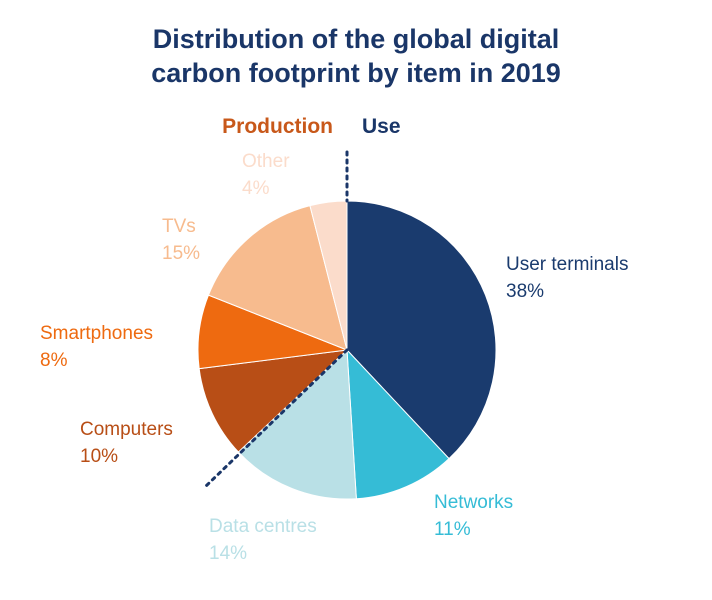 Image resolution: width=712 pixels, height=600 pixels. I want to click on pie-slice-data-centres, so click(297, 424).